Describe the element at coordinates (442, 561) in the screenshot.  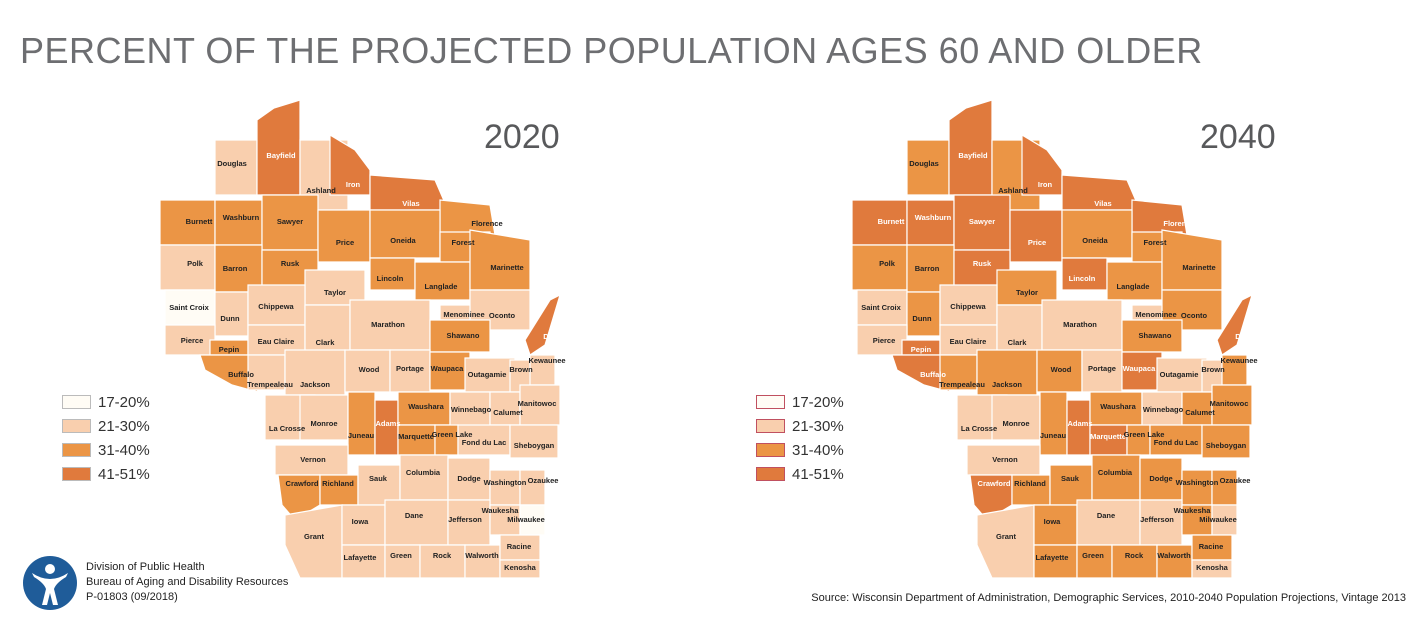
I see `county-rock` at that location.